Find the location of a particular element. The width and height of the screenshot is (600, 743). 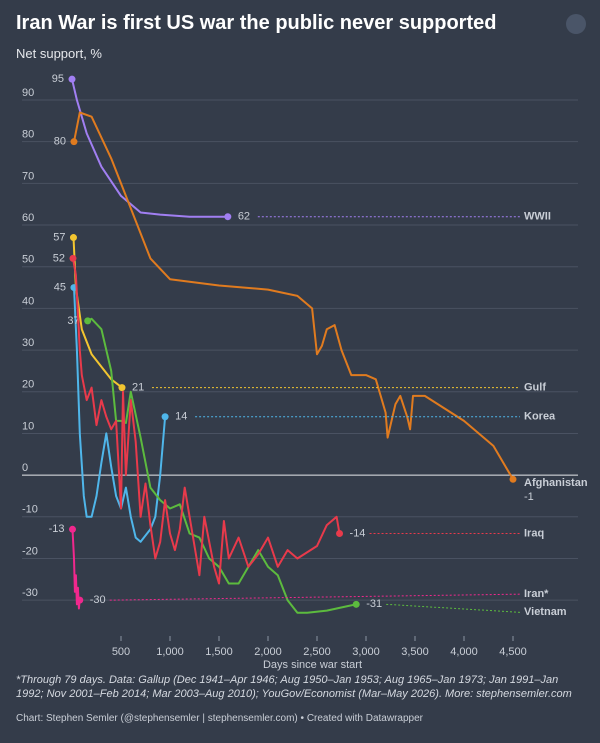

series-name: Iran* is located at coordinates (536, 594).